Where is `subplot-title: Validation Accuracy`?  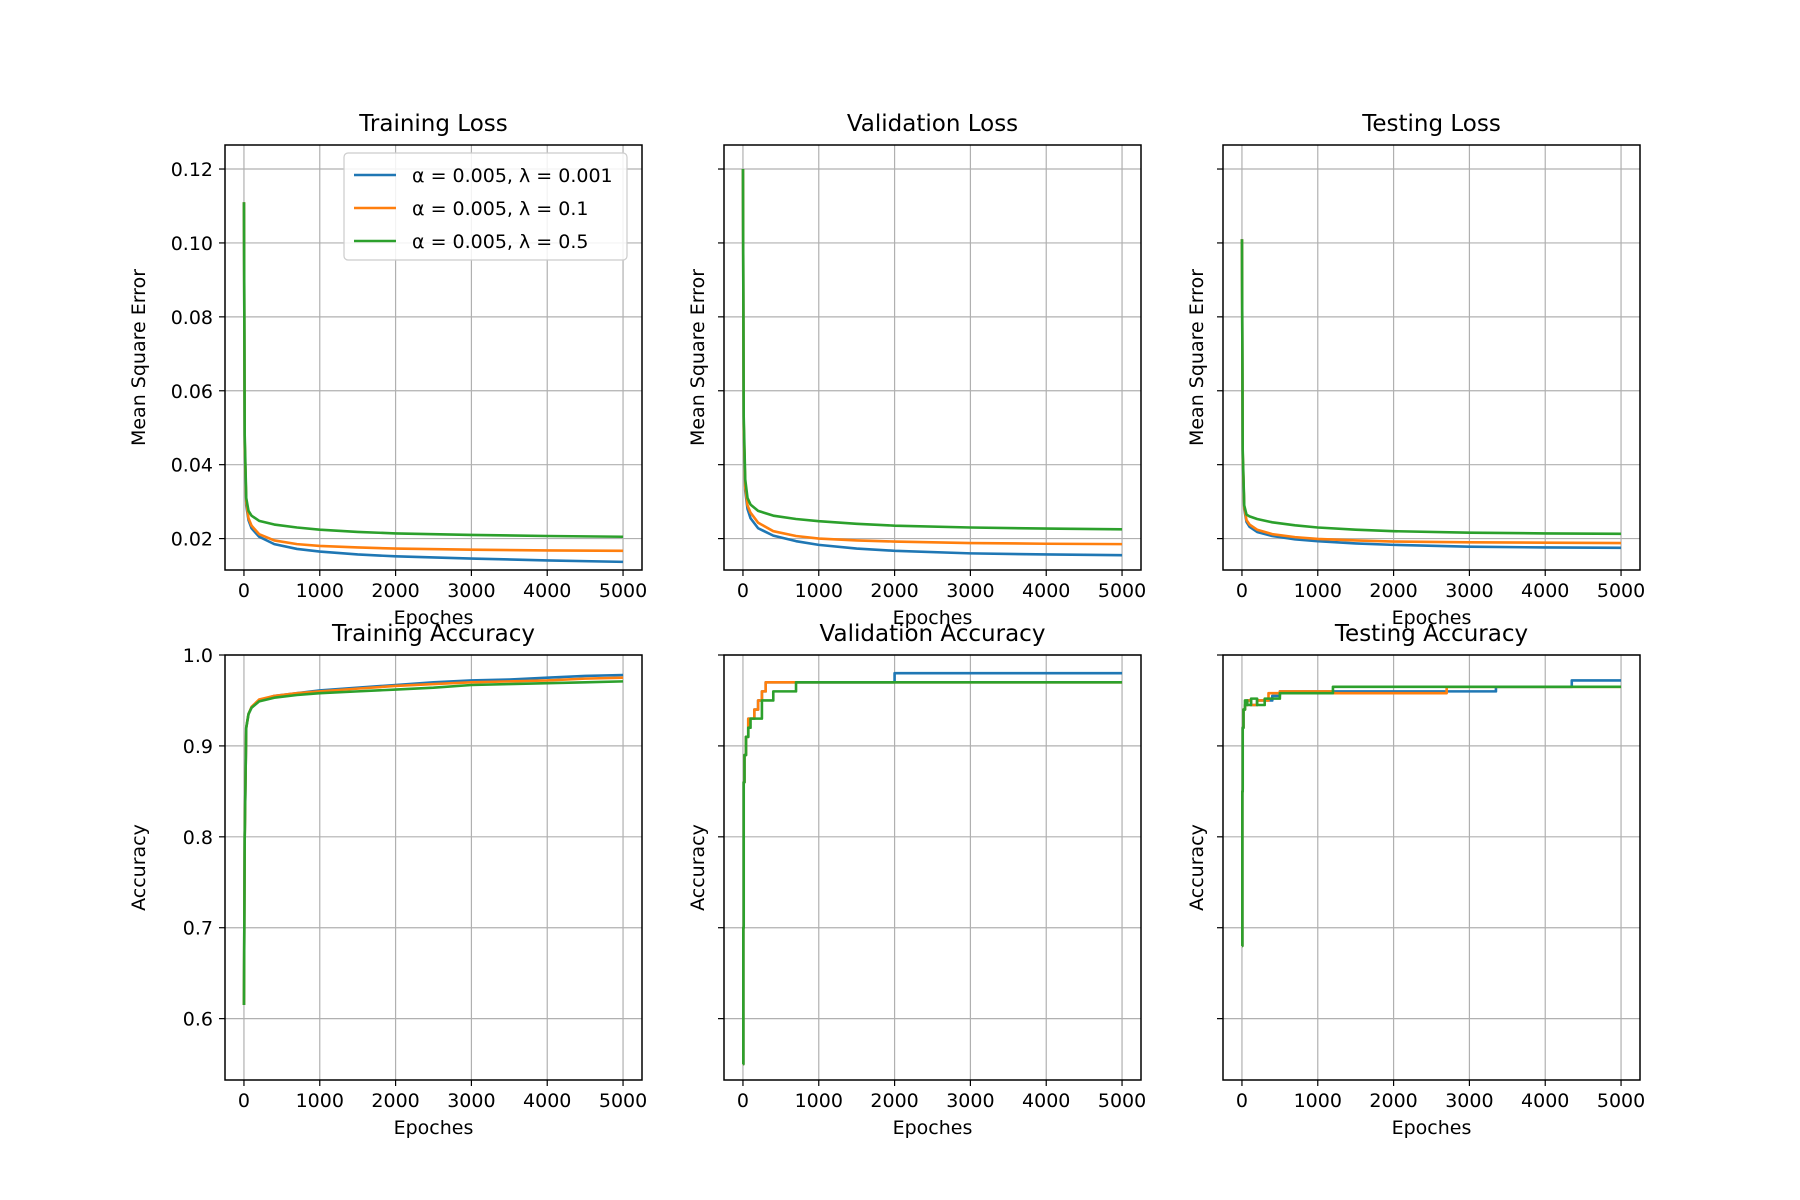
subplot-title: Validation Accuracy is located at coordinates (933, 634).